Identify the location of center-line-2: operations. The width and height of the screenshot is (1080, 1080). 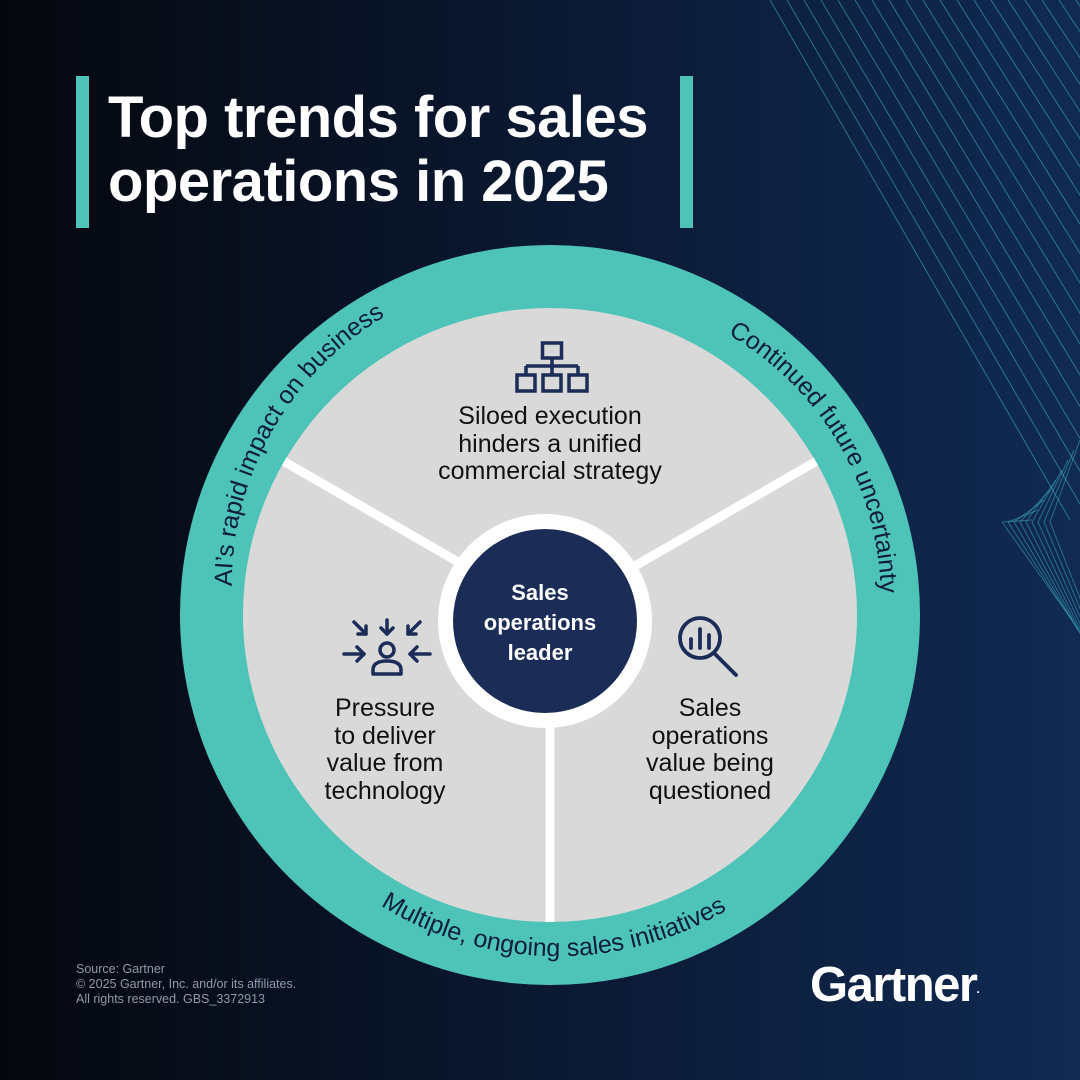
(540, 622).